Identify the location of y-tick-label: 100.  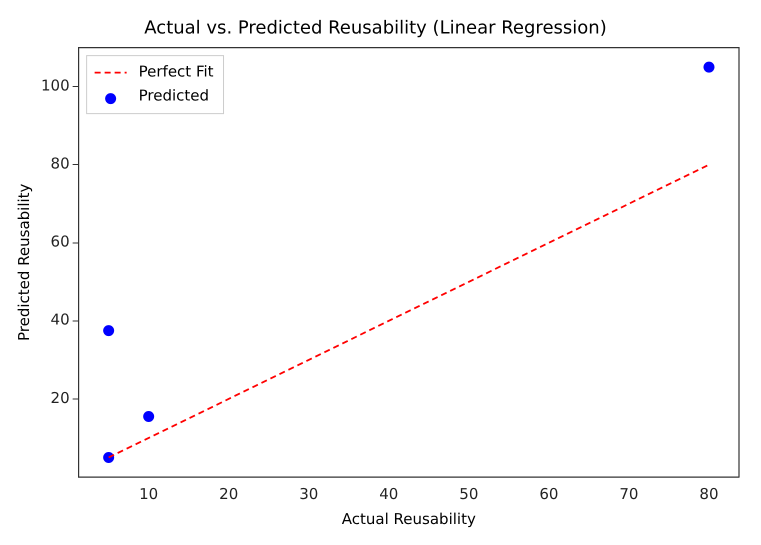
(55, 85).